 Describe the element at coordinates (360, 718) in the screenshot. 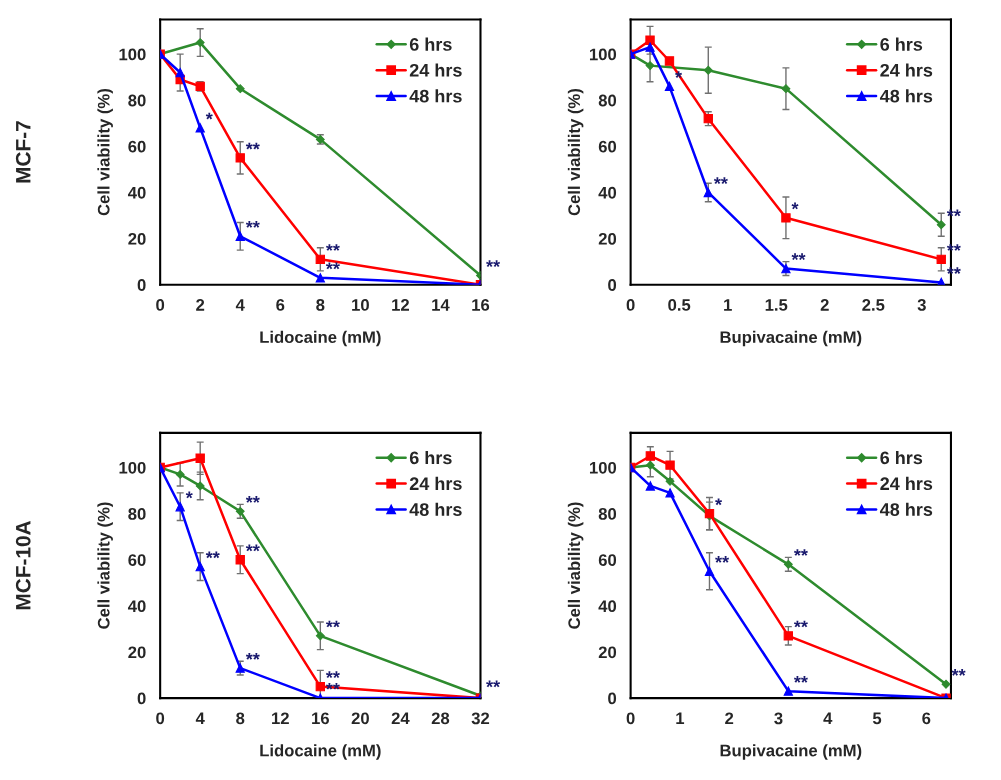

I see `x-tick-label: 20` at that location.